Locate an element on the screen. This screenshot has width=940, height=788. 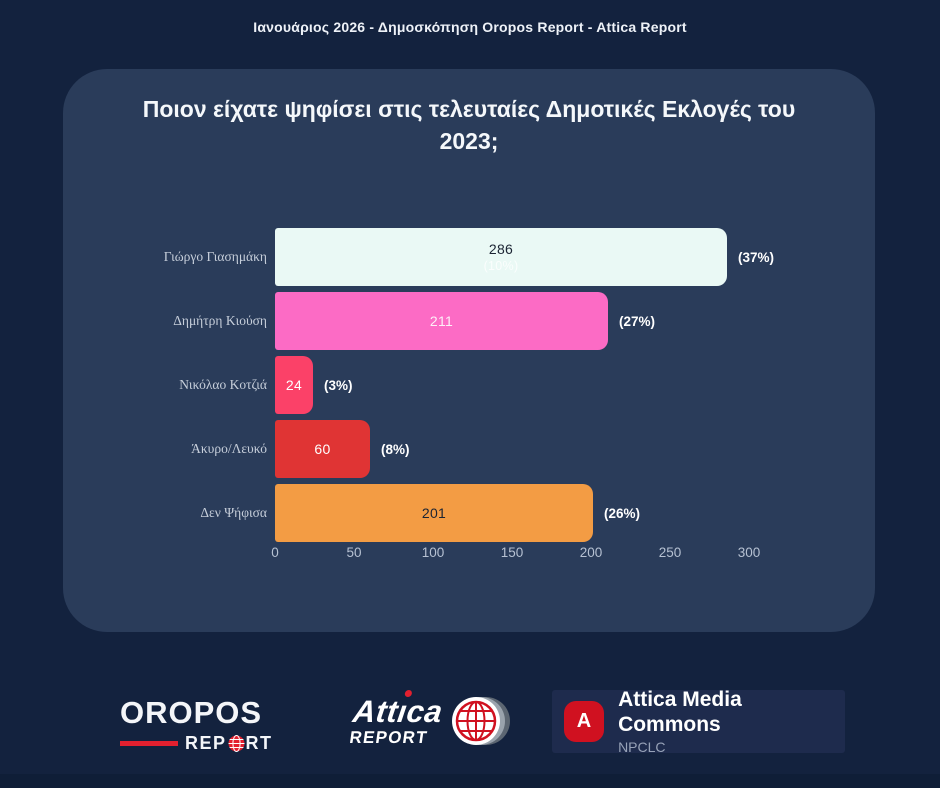
bar-4: 60 is located at coordinates (322, 449).